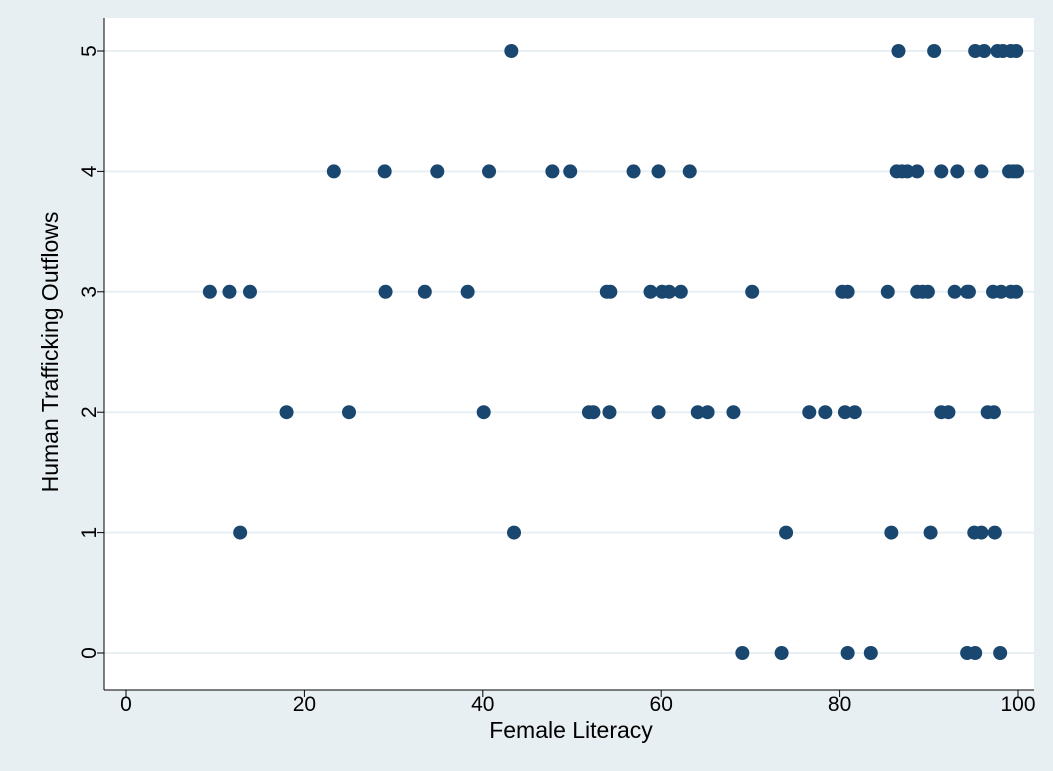  What do you see at coordinates (482, 704) in the screenshot?
I see `x-tick-label: 40` at bounding box center [482, 704].